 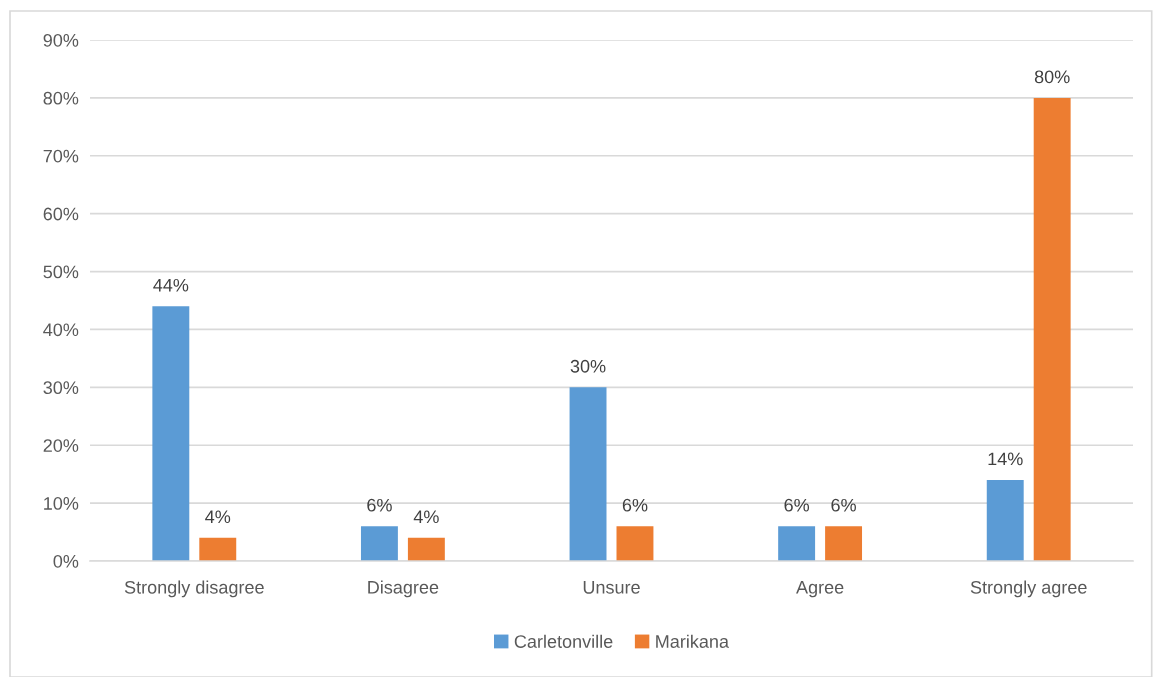 What do you see at coordinates (563, 641) in the screenshot?
I see `legend-label: Carletonville` at bounding box center [563, 641].